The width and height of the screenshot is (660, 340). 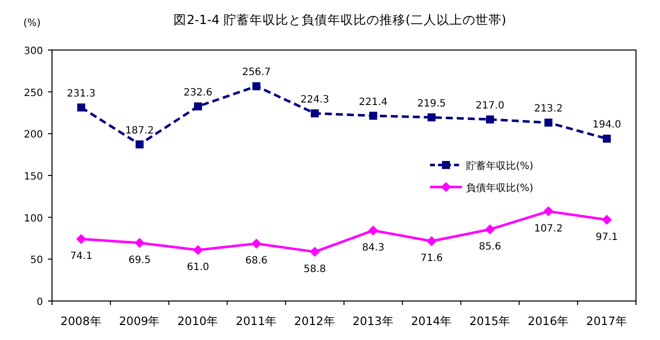 I want to click on data-label: 97.1, so click(x=607, y=237).